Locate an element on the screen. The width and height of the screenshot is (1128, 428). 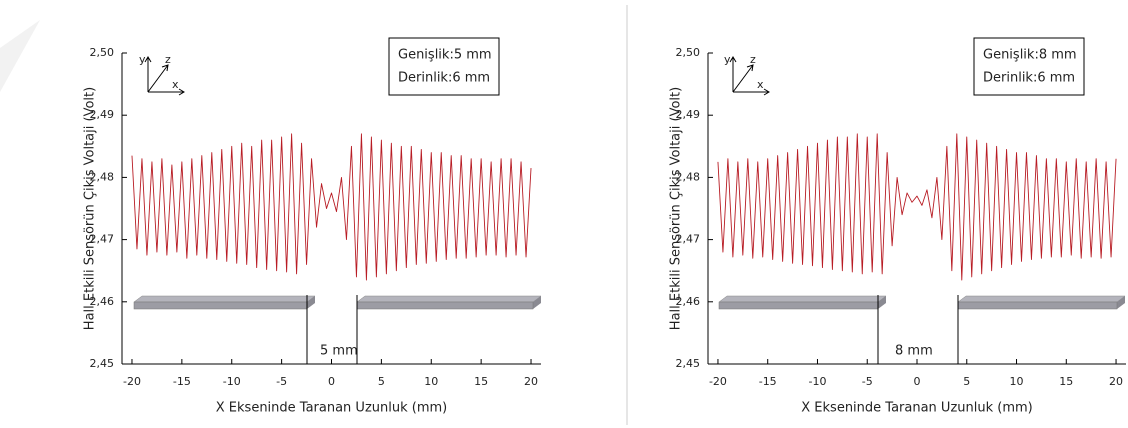
corner-shade is located at coordinates (20, 56).